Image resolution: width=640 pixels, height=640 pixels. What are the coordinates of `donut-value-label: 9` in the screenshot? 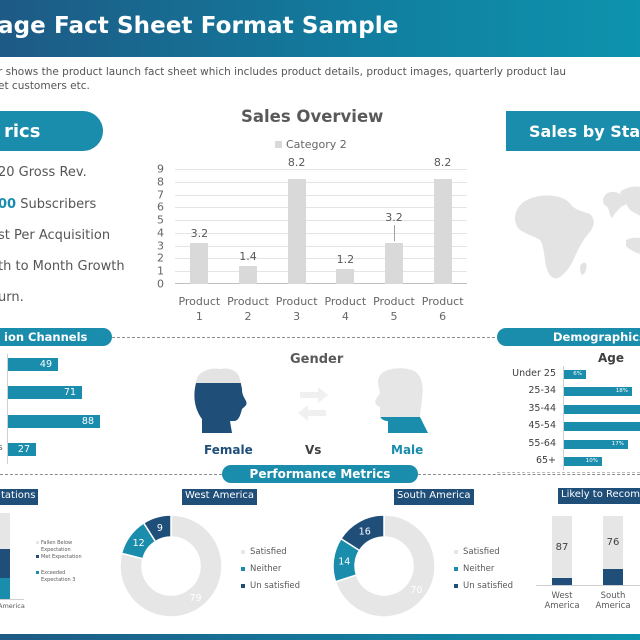 It's located at (160, 528).